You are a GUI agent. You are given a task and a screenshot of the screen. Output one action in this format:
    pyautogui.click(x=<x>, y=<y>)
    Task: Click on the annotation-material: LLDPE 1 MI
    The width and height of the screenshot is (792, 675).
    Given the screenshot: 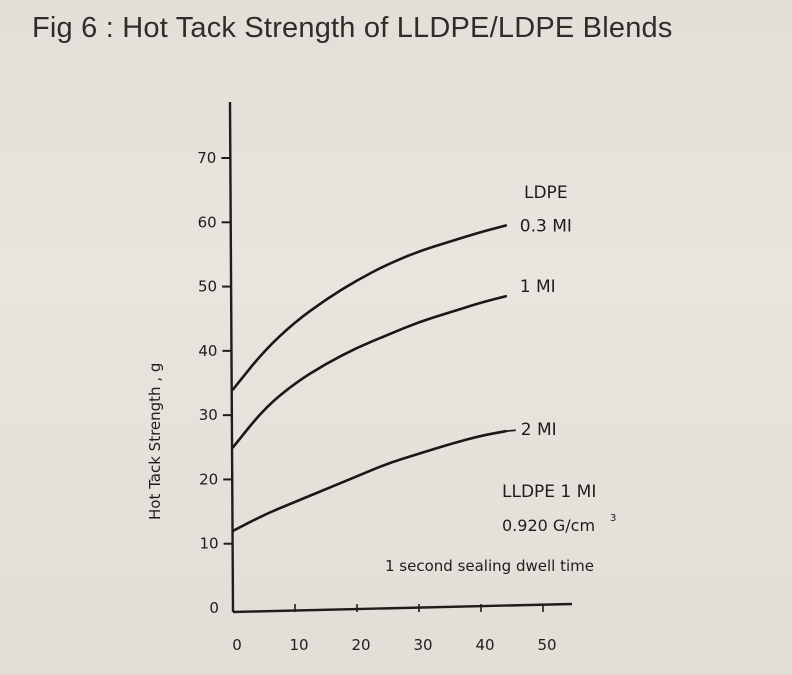 What is the action you would take?
    pyautogui.click(x=549, y=492)
    